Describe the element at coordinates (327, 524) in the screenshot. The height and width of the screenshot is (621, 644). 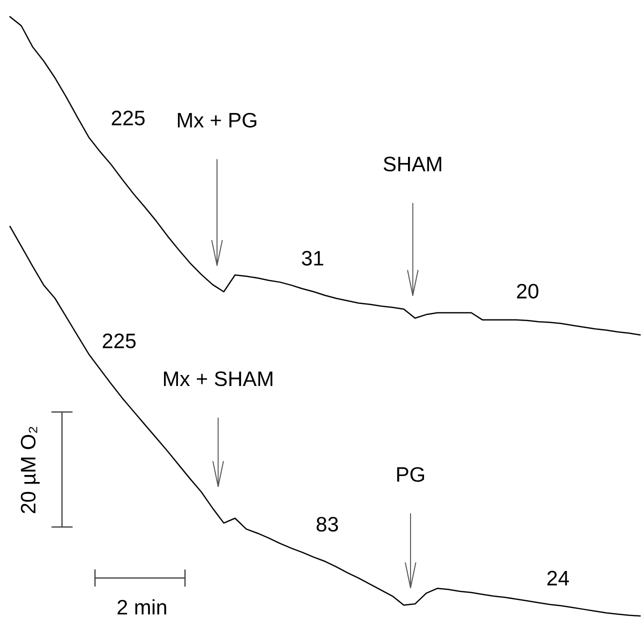
I see `annotation: 83` at that location.